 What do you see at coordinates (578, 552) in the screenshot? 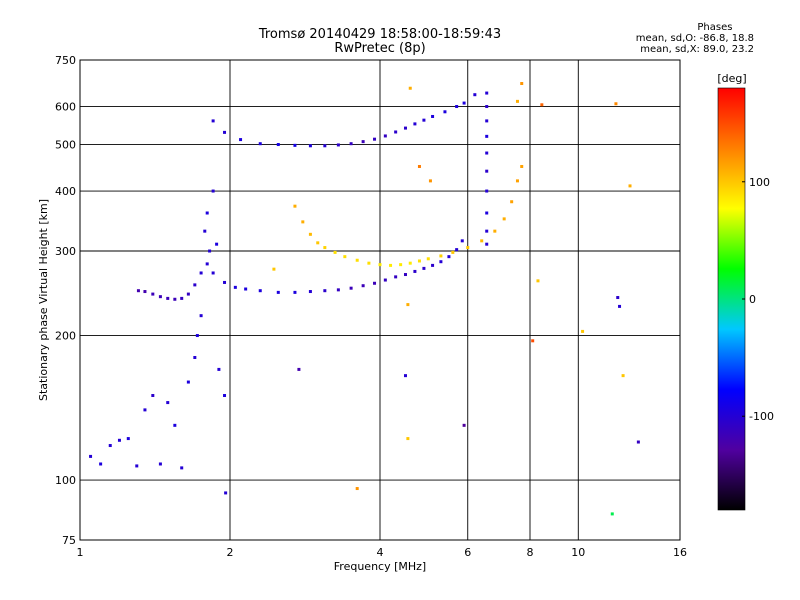
I see `x-tick-label: 10` at bounding box center [578, 552].